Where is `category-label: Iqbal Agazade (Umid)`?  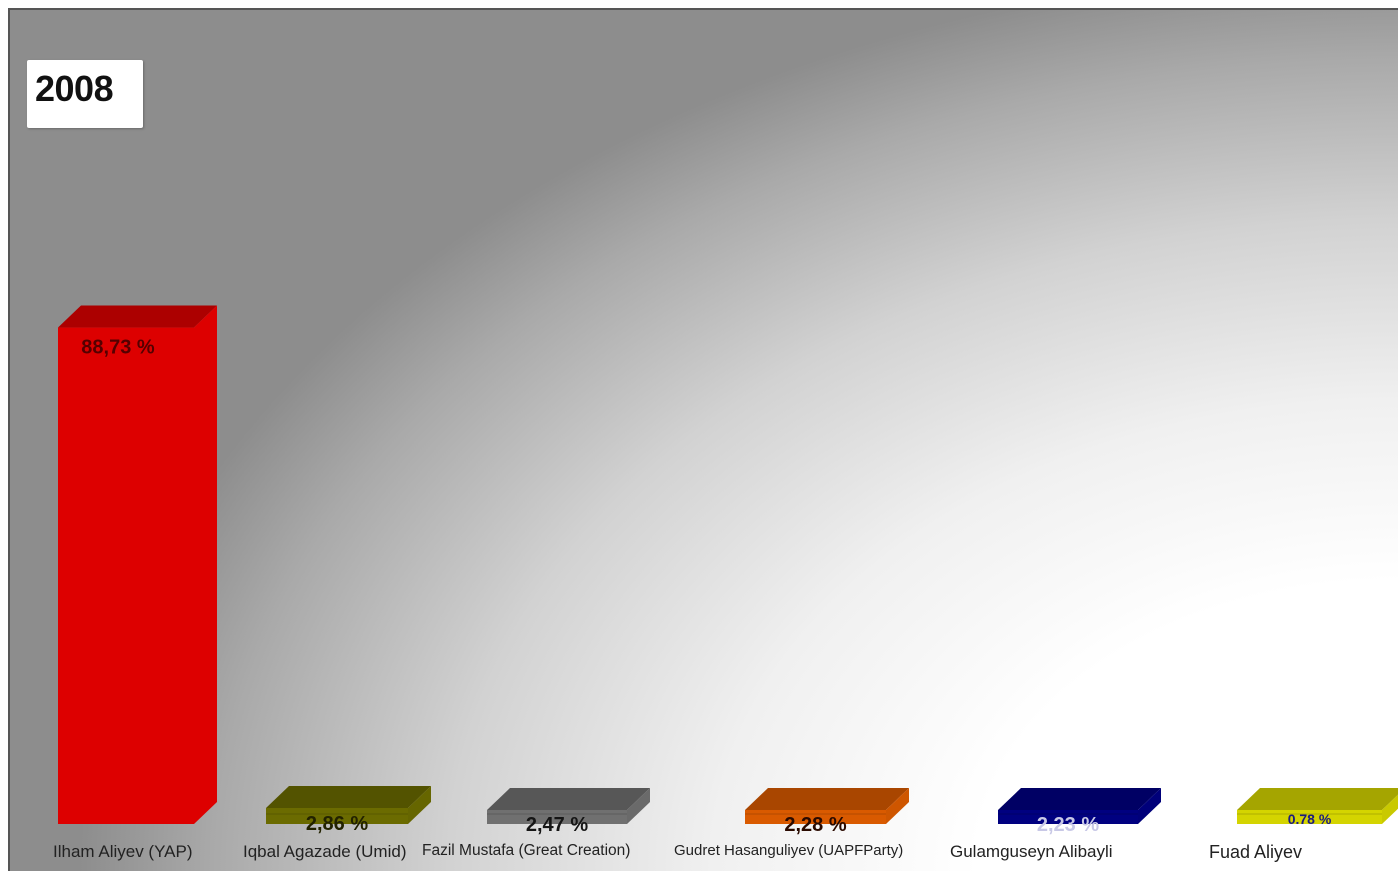
category-label: Iqbal Agazade (Umid) is located at coordinates (325, 851).